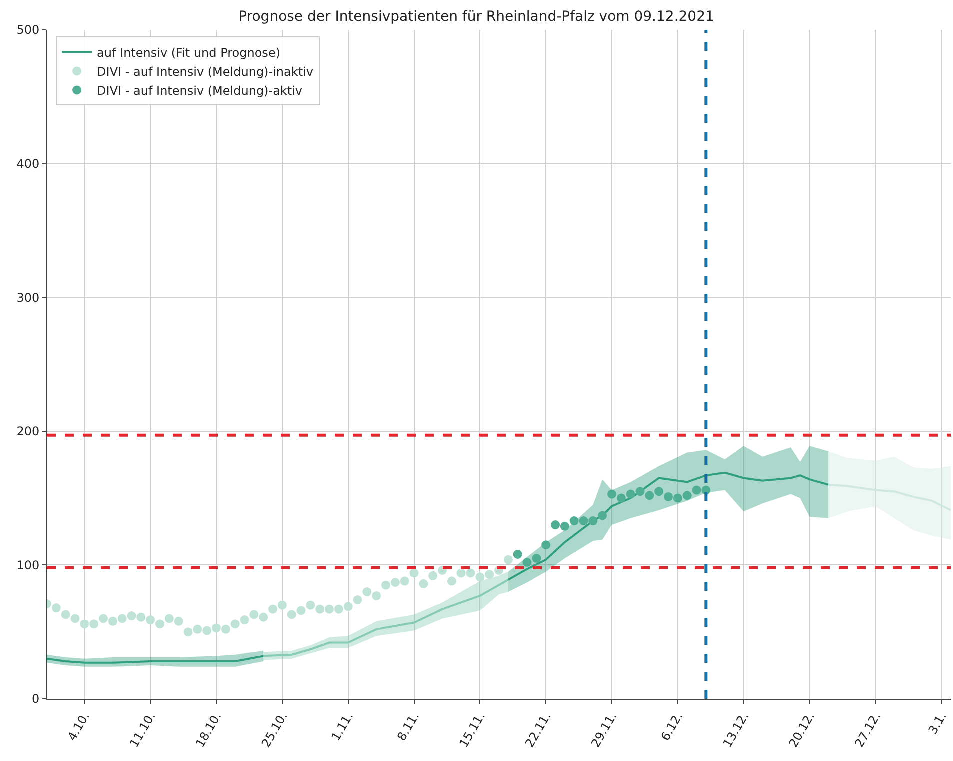  What do you see at coordinates (28, 30) in the screenshot?
I see `y-tick-label: 500` at bounding box center [28, 30].